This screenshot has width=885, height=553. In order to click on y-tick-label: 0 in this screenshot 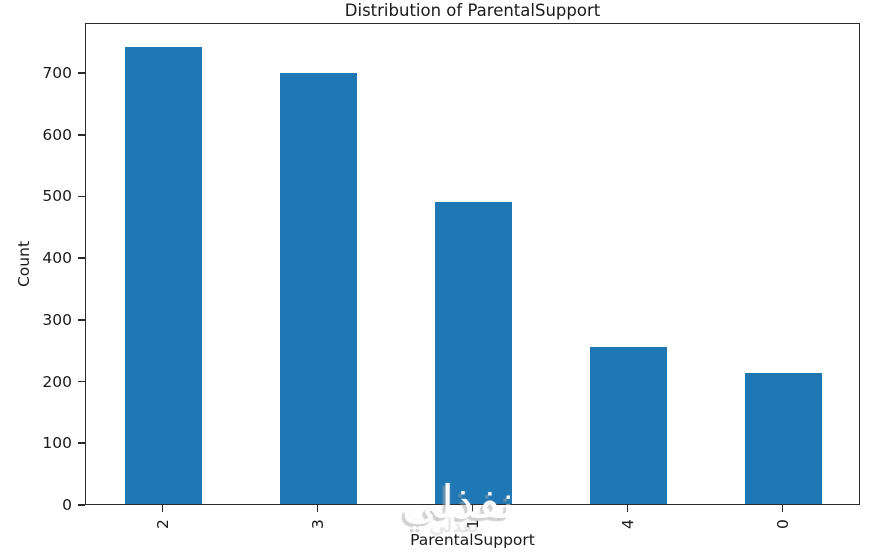, I will do `click(67, 505)`.